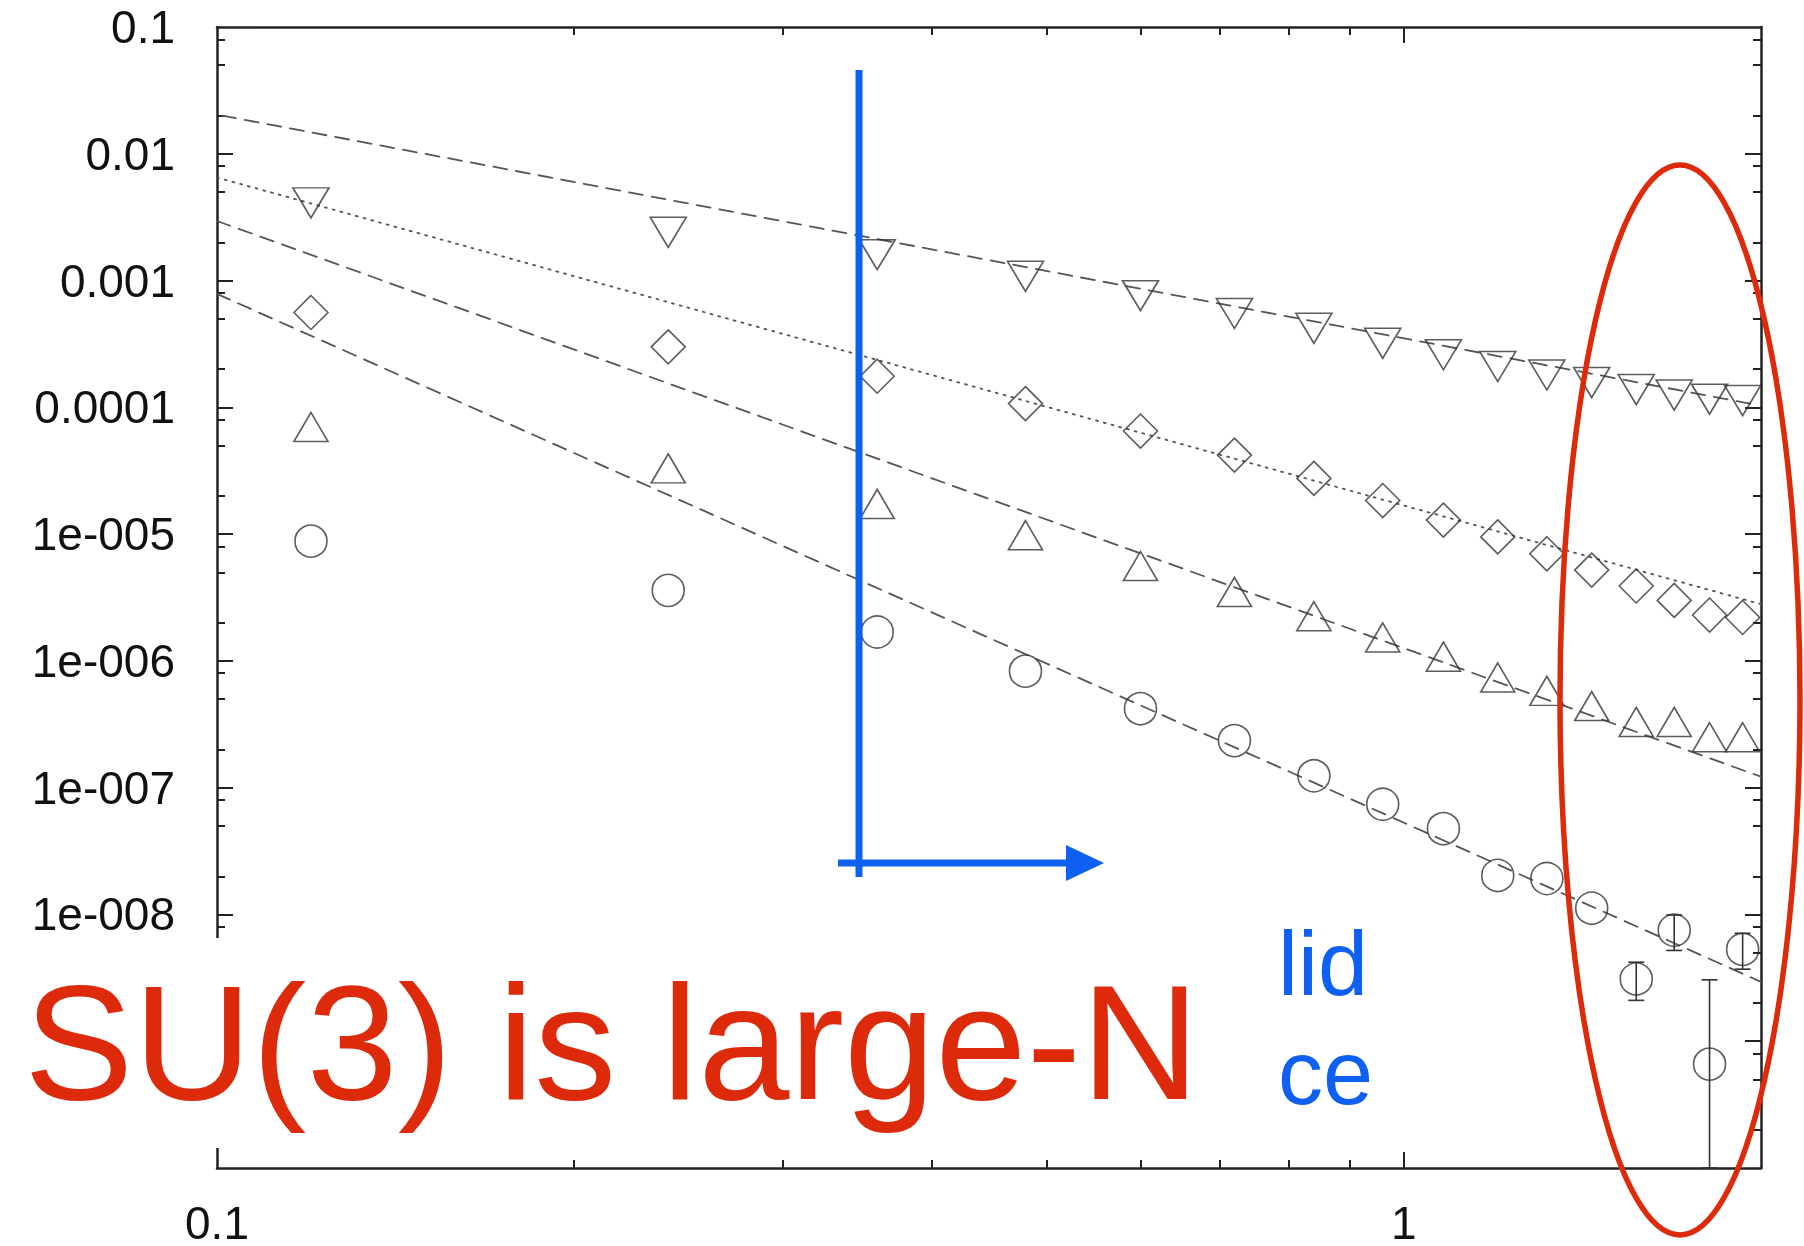  I want to click on annotation: ce, so click(1326, 1073).